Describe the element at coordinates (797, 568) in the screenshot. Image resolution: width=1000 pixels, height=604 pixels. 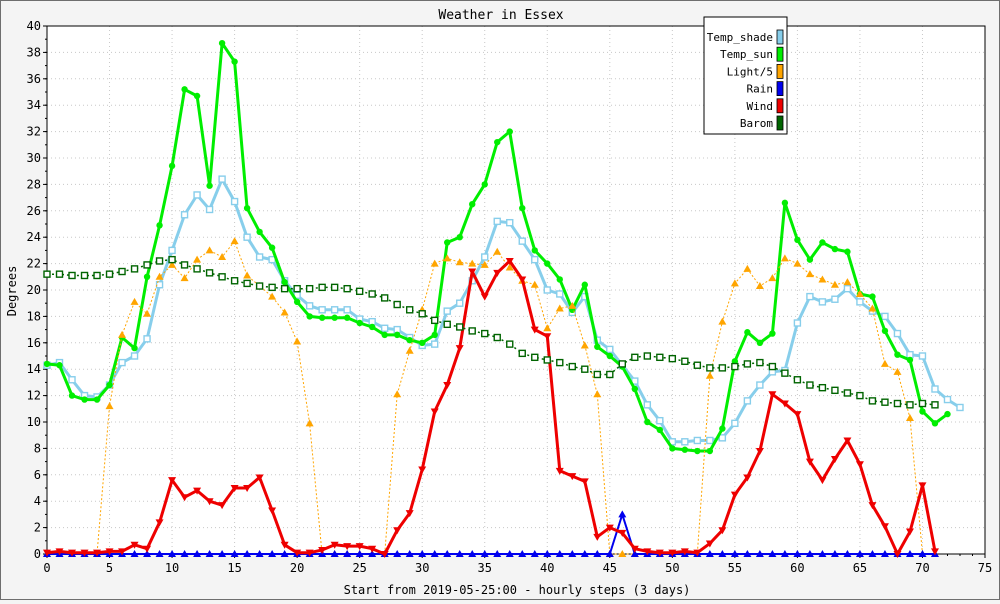
I see `x-tick-label: 60` at that location.